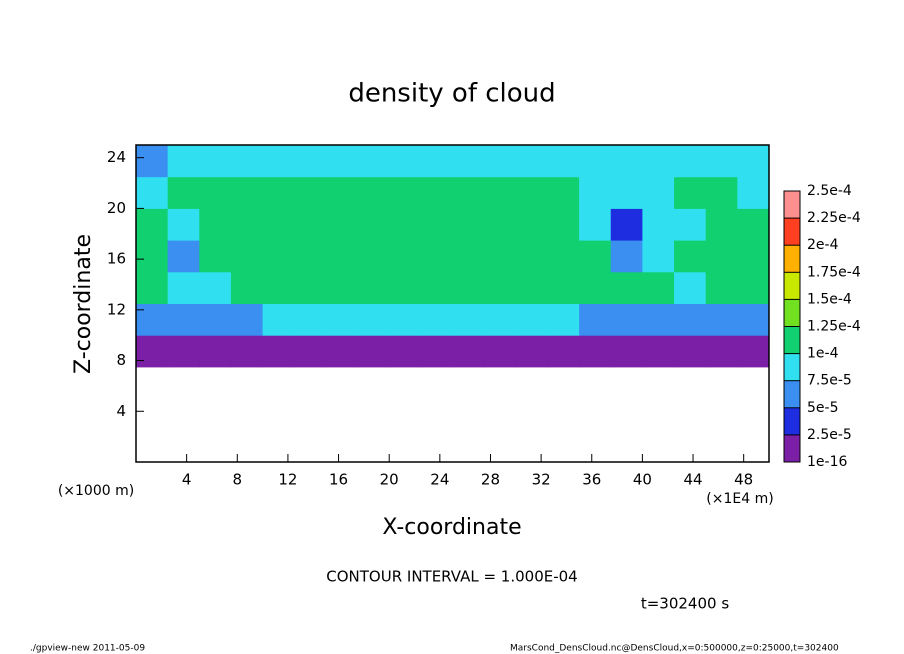 The width and height of the screenshot is (904, 654). What do you see at coordinates (829, 381) in the screenshot?
I see `colorbar-label: 7.5e-5` at bounding box center [829, 381].